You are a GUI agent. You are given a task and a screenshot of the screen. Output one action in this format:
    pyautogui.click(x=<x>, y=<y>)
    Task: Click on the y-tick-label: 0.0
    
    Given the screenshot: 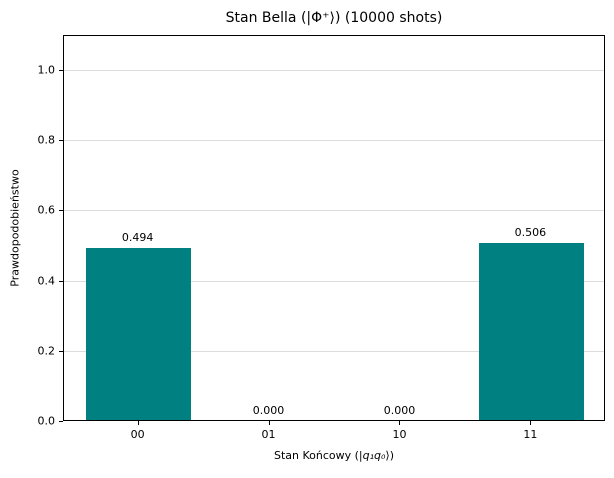 What is the action you would take?
    pyautogui.click(x=46, y=421)
    